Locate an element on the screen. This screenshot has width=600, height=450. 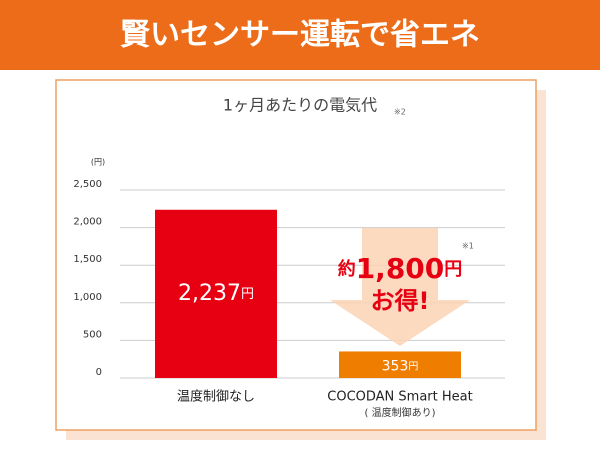
value-number: 353 is located at coordinates (395, 367).